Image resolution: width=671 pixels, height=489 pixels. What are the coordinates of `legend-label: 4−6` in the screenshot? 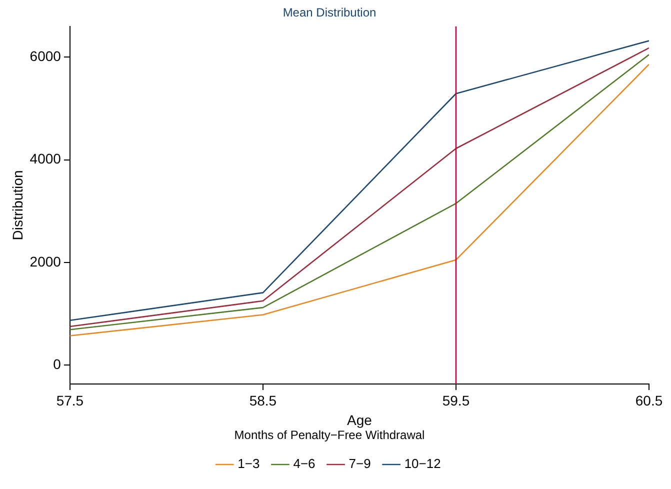 It's located at (304, 464).